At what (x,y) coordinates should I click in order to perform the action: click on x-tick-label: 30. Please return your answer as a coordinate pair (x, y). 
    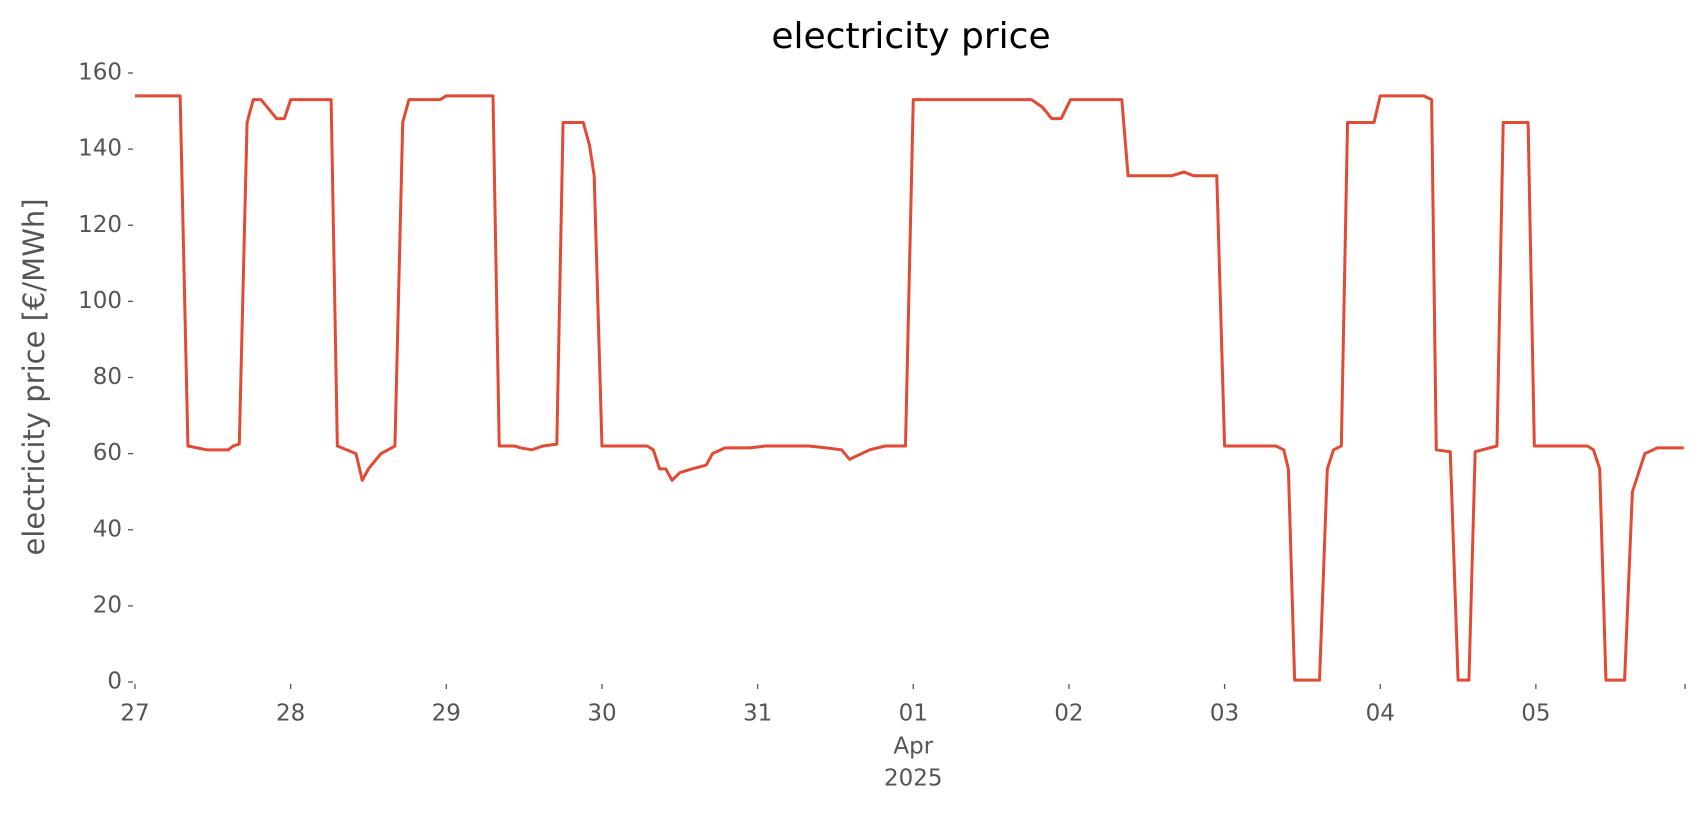
    Looking at the image, I should click on (601, 714).